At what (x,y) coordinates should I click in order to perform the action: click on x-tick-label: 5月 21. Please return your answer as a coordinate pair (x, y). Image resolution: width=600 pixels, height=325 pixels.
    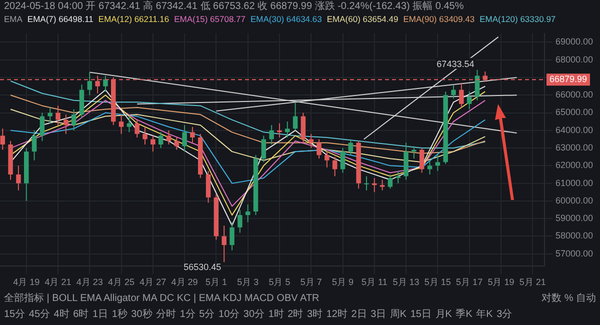
    Looking at the image, I should click on (532, 282).